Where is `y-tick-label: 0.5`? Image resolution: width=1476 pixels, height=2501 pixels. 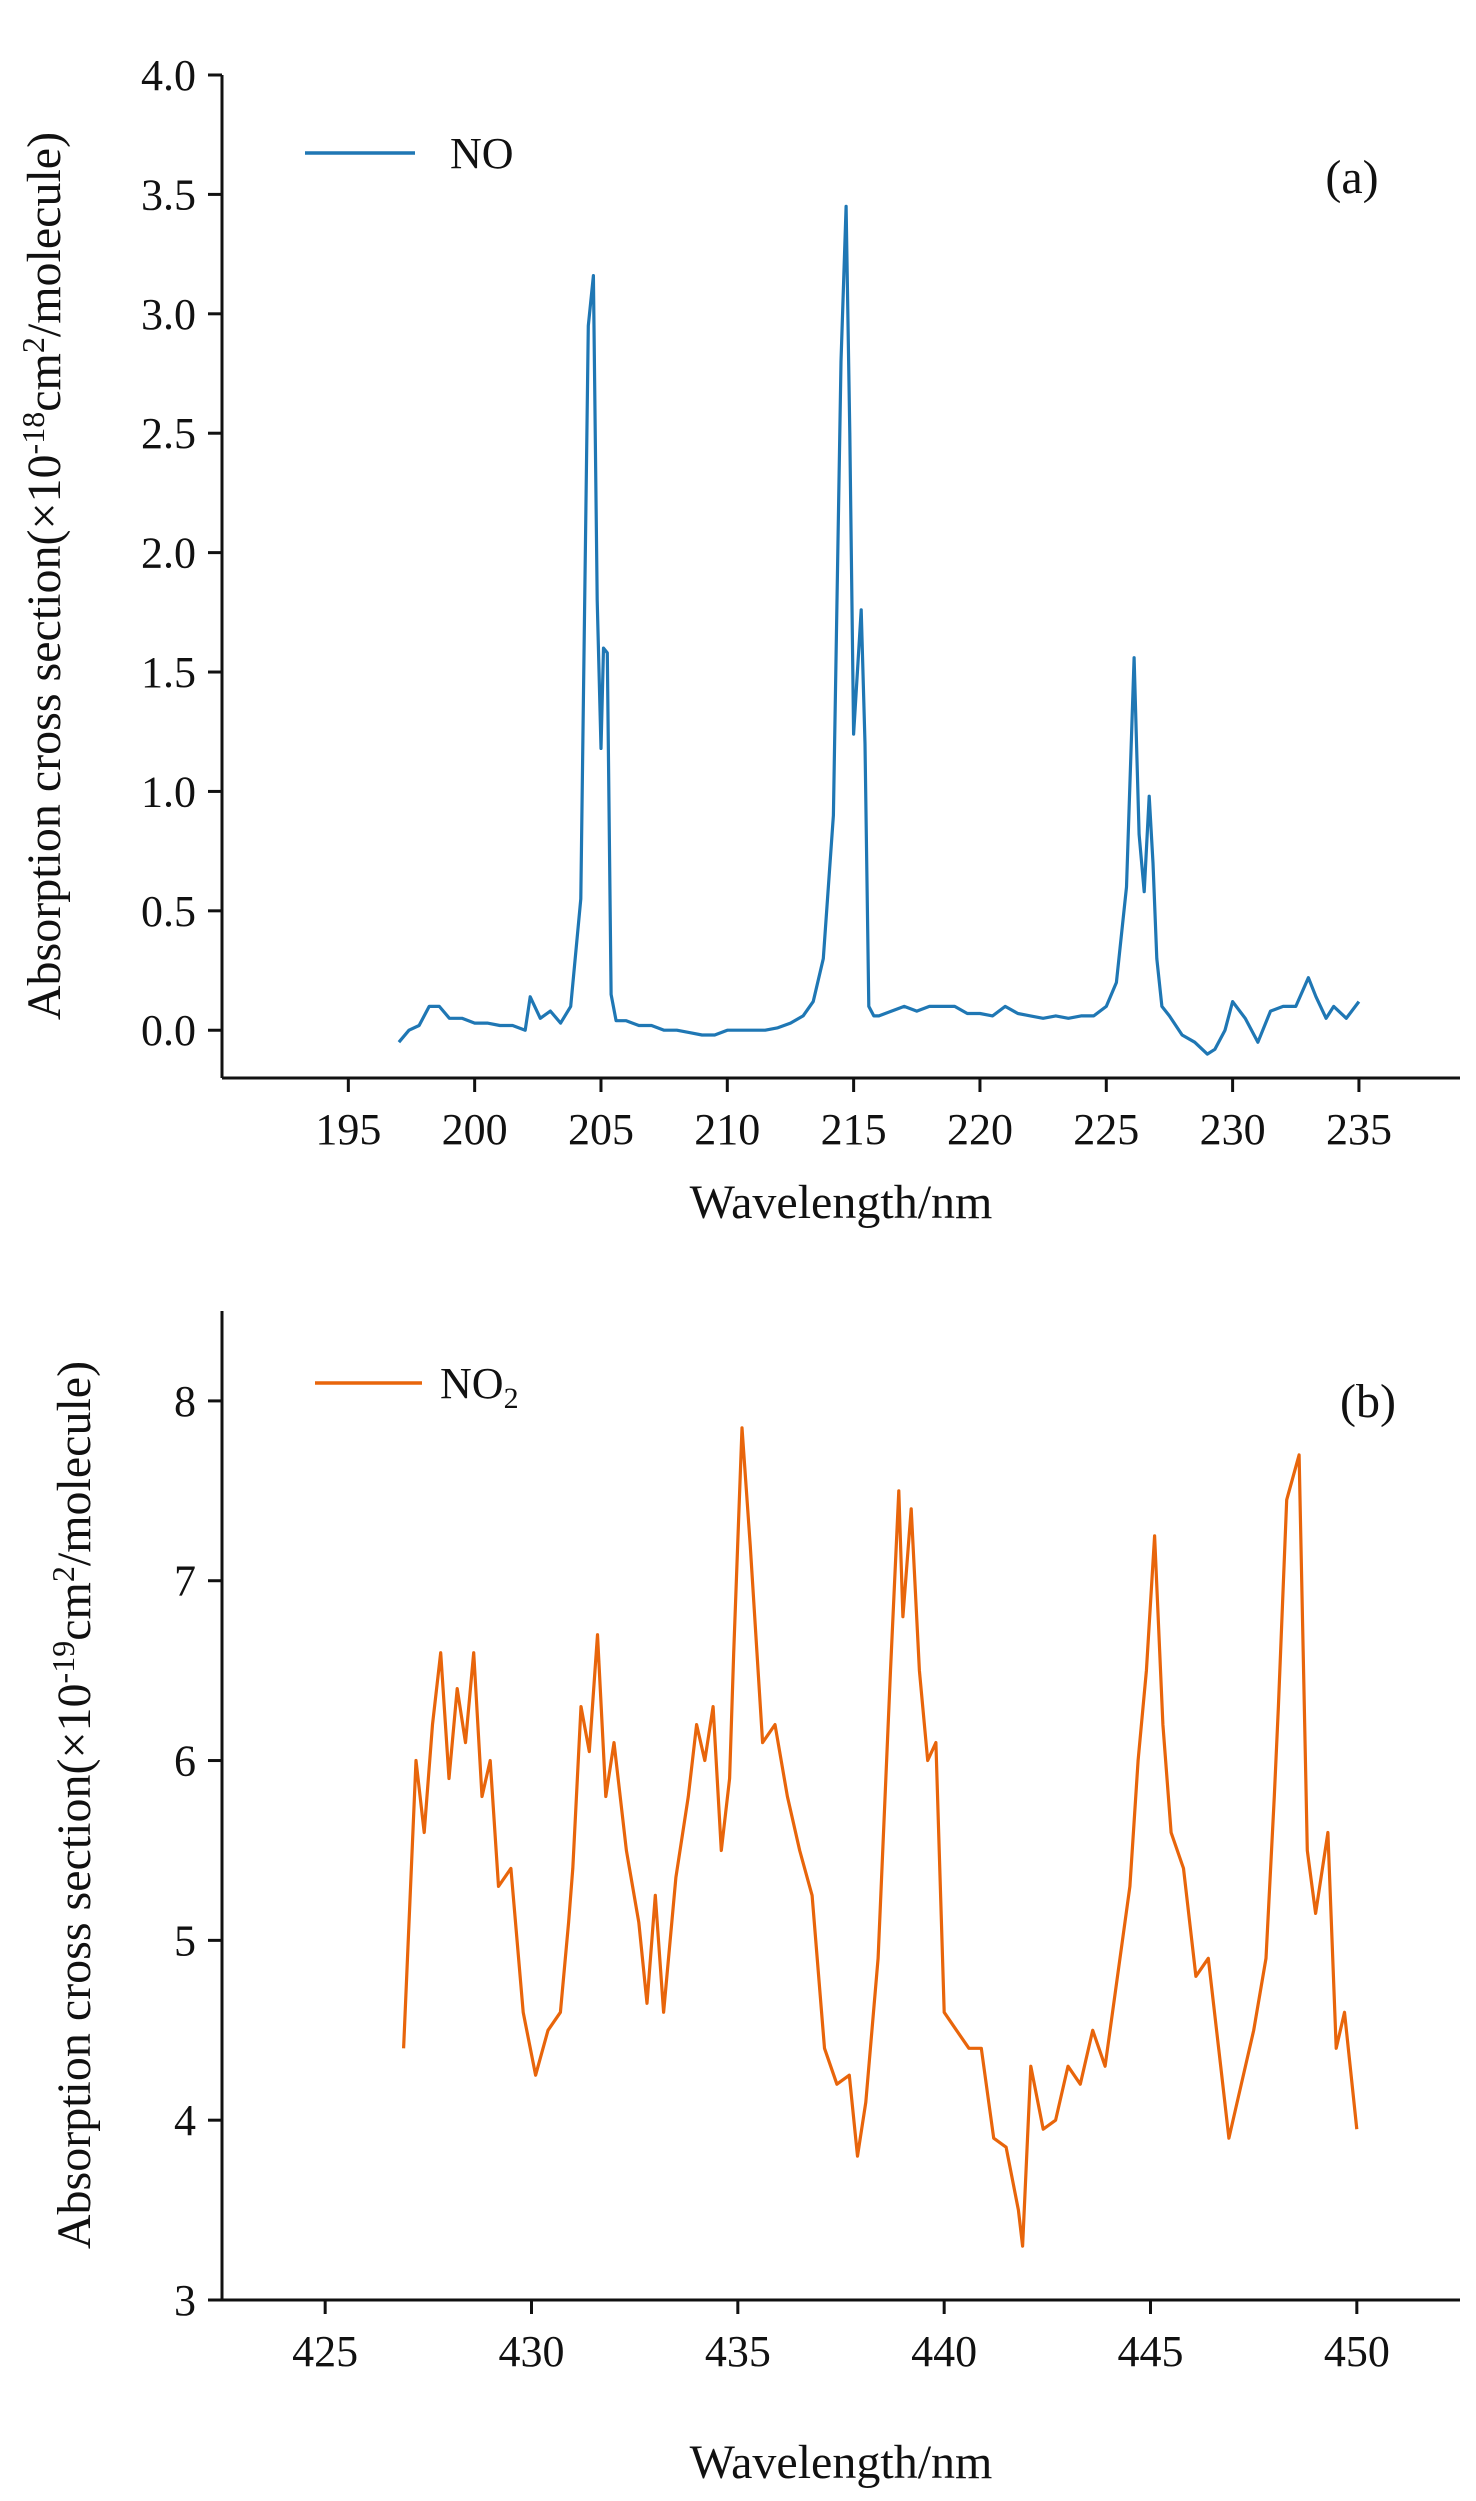
y-tick-label: 0.5 is located at coordinates (168, 911).